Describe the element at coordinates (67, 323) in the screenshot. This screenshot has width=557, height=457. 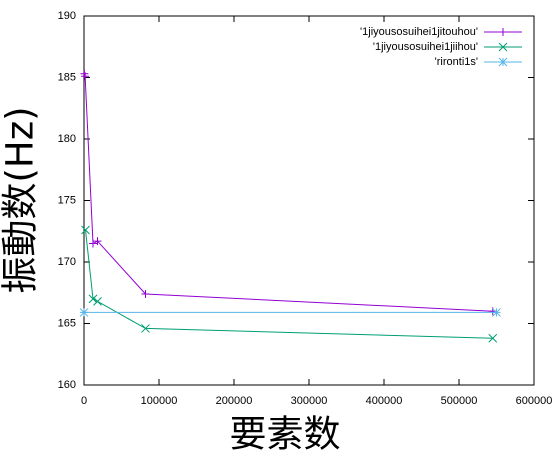
I see `y-tick-label: 165` at that location.